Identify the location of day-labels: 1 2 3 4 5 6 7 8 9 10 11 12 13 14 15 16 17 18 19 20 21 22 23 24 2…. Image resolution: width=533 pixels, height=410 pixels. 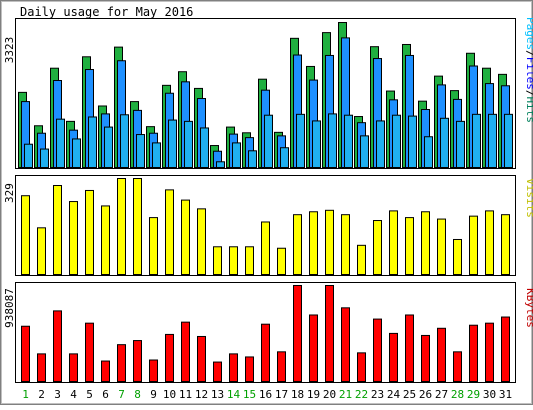
(267, 394).